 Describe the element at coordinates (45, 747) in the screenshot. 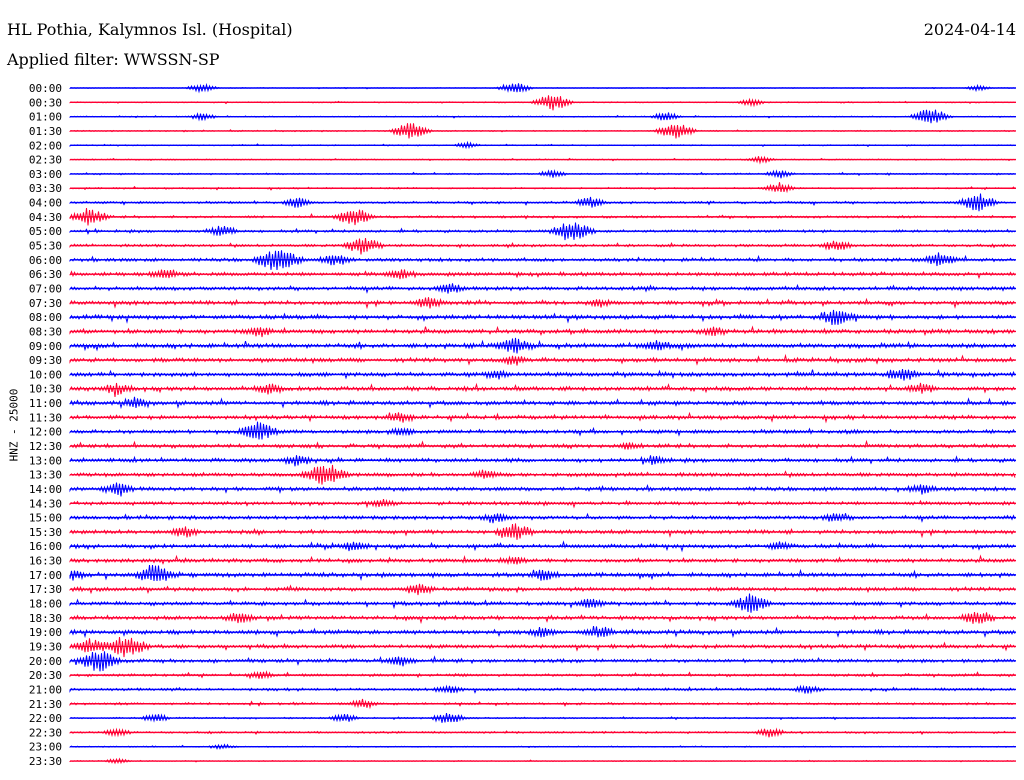

I see `row-label-2300: 23:00` at that location.